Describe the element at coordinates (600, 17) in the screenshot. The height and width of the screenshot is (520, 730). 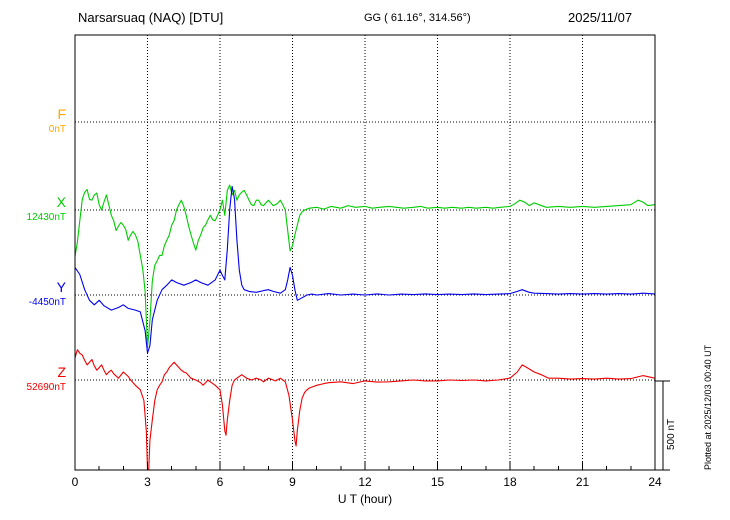
I see `plot-date: 2025/11/07` at that location.